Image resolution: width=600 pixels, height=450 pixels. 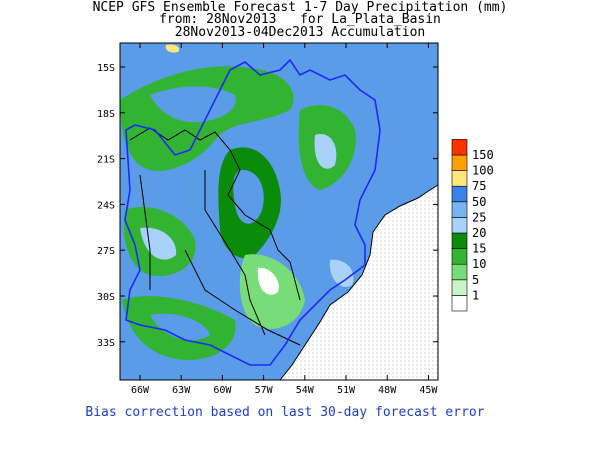 I want to click on legend-level-label: 25, so click(x=479, y=217).